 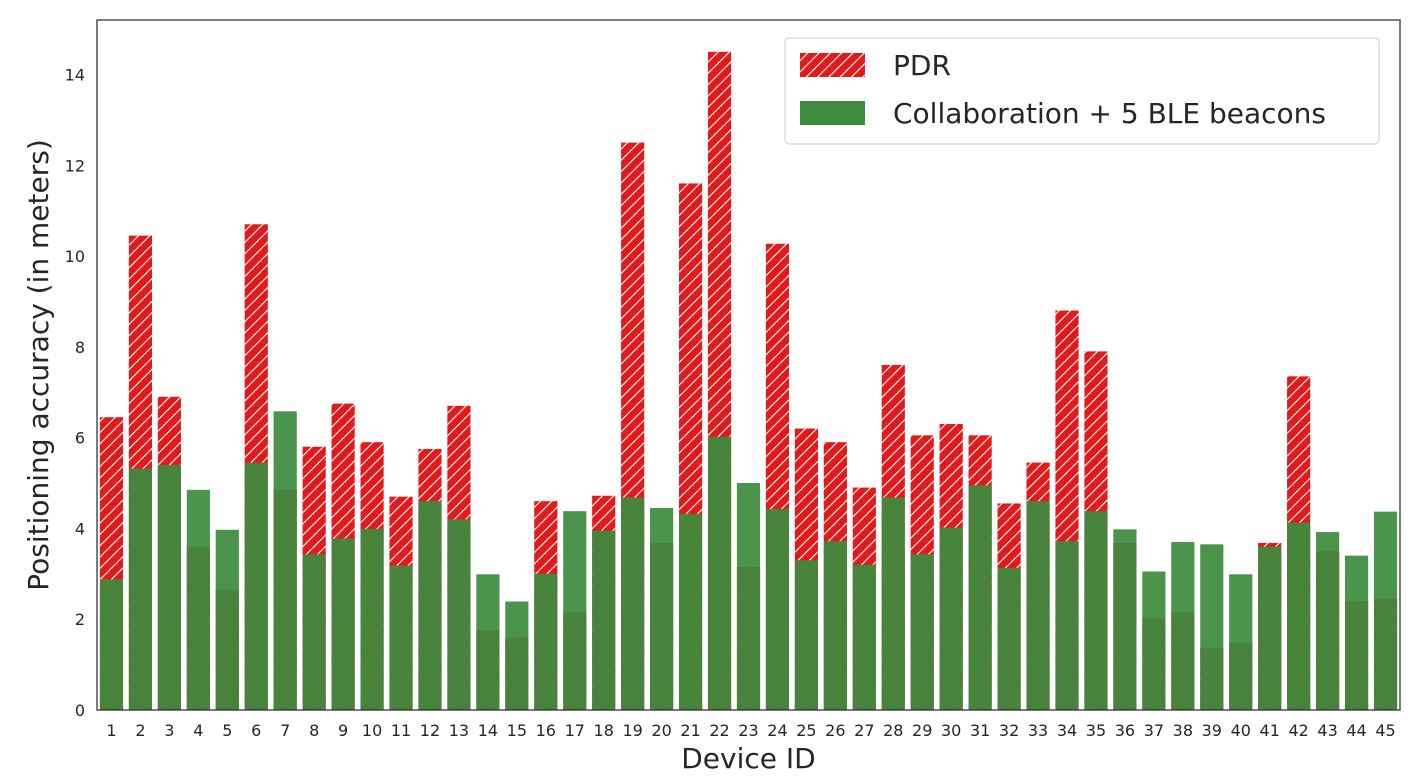 What do you see at coordinates (140, 730) in the screenshot?
I see `x-tick-label: 2` at bounding box center [140, 730].